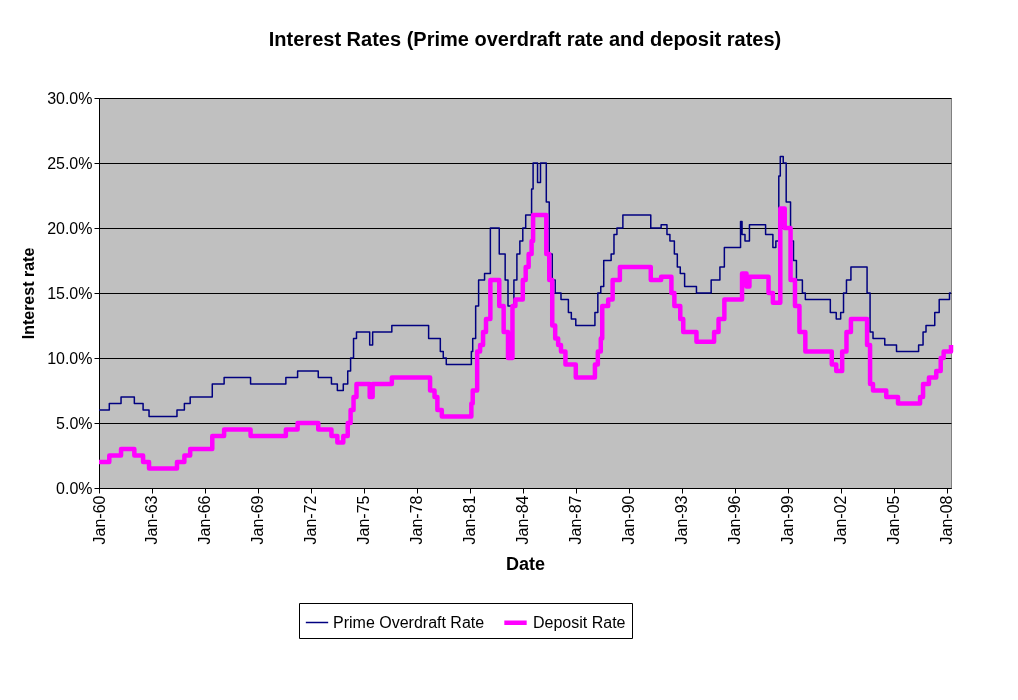 This screenshot has width=1018, height=700. Describe the element at coordinates (682, 520) in the screenshot. I see `x-tick-label: Jan-93` at that location.